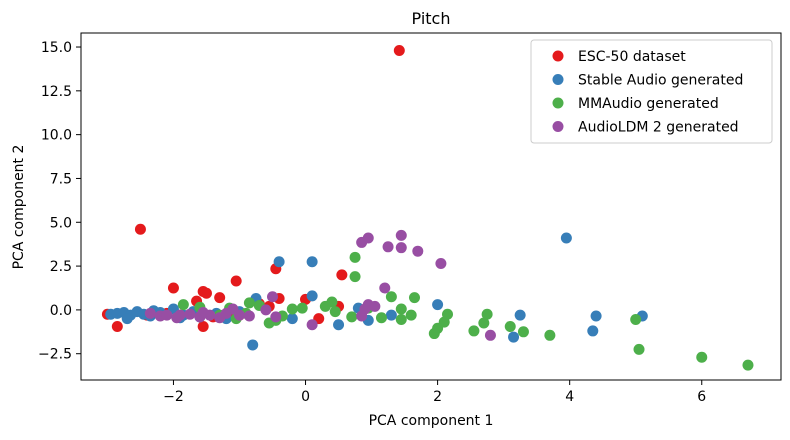 This screenshot has height=440, width=790. Describe the element at coordinates (660, 81) in the screenshot. I see `legend-label-1: Stable Audio generated` at that location.